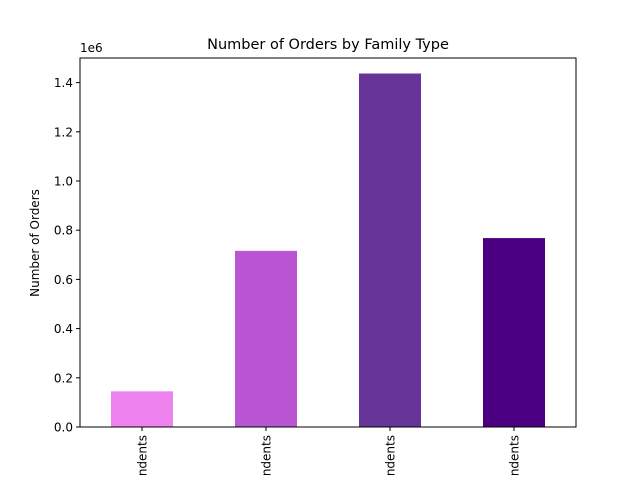  Describe the element at coordinates (63, 231) in the screenshot. I see `y-tick-label: 0.8` at that location.